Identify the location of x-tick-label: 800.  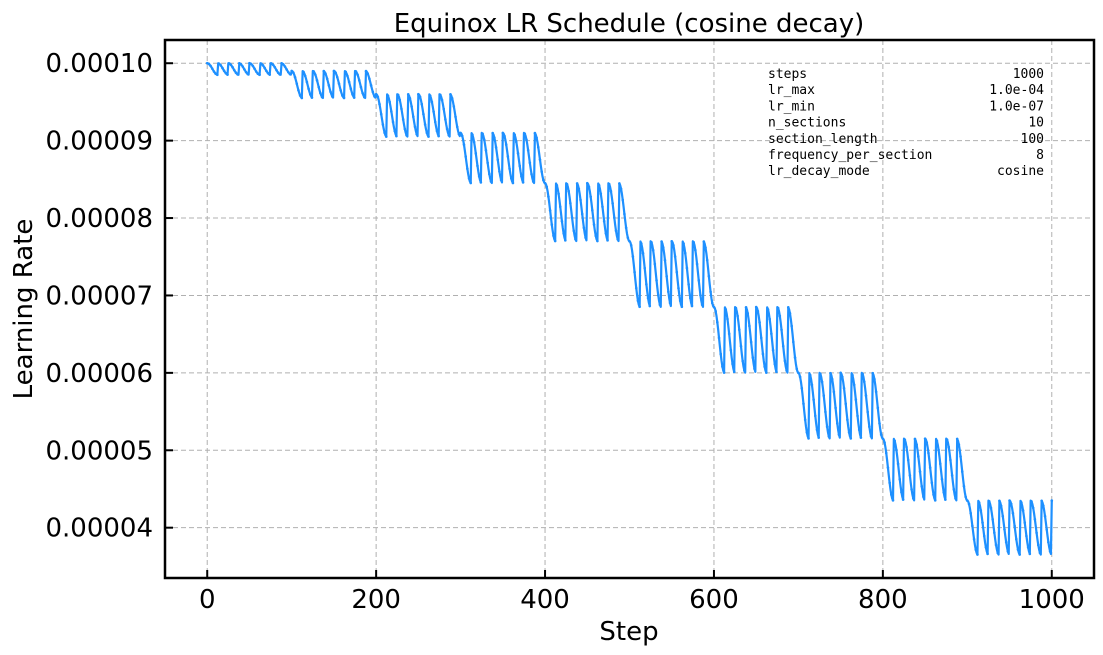
(883, 600).